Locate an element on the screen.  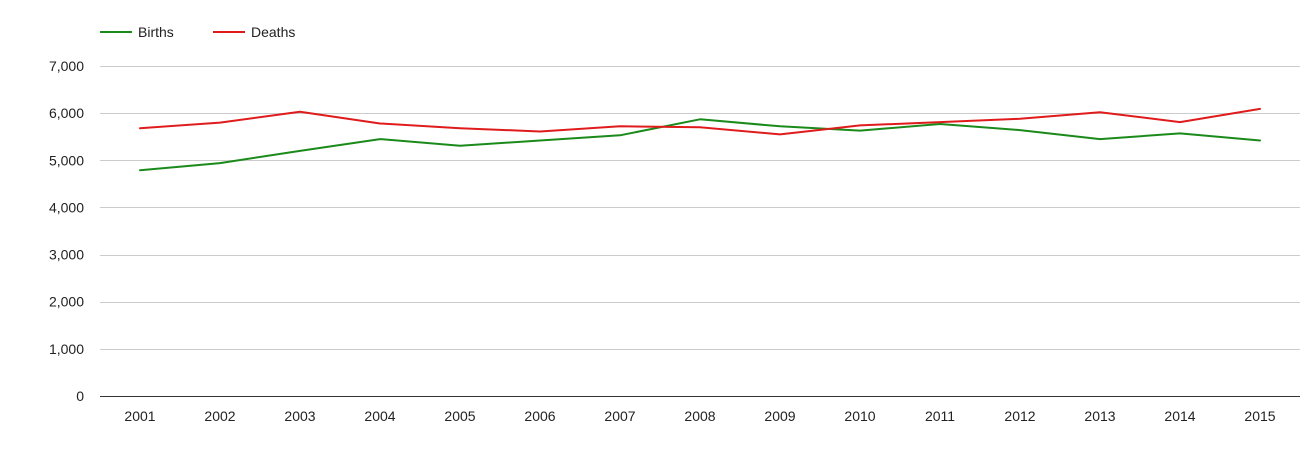
x-tick-label: 2002 is located at coordinates (219, 416).